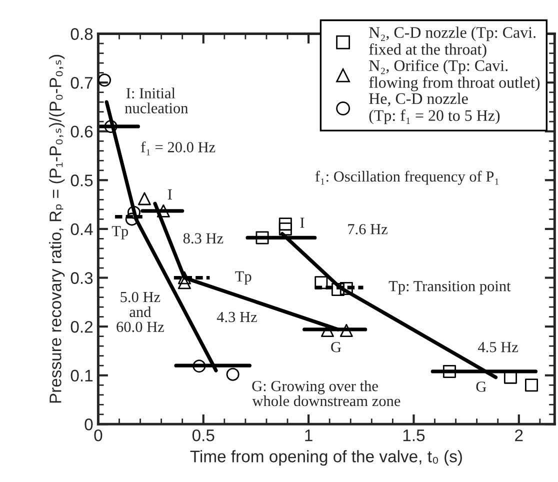 The image size is (558, 482). What do you see at coordinates (81, 278) in the screenshot?
I see `y-tick-label: 0.3` at bounding box center [81, 278].